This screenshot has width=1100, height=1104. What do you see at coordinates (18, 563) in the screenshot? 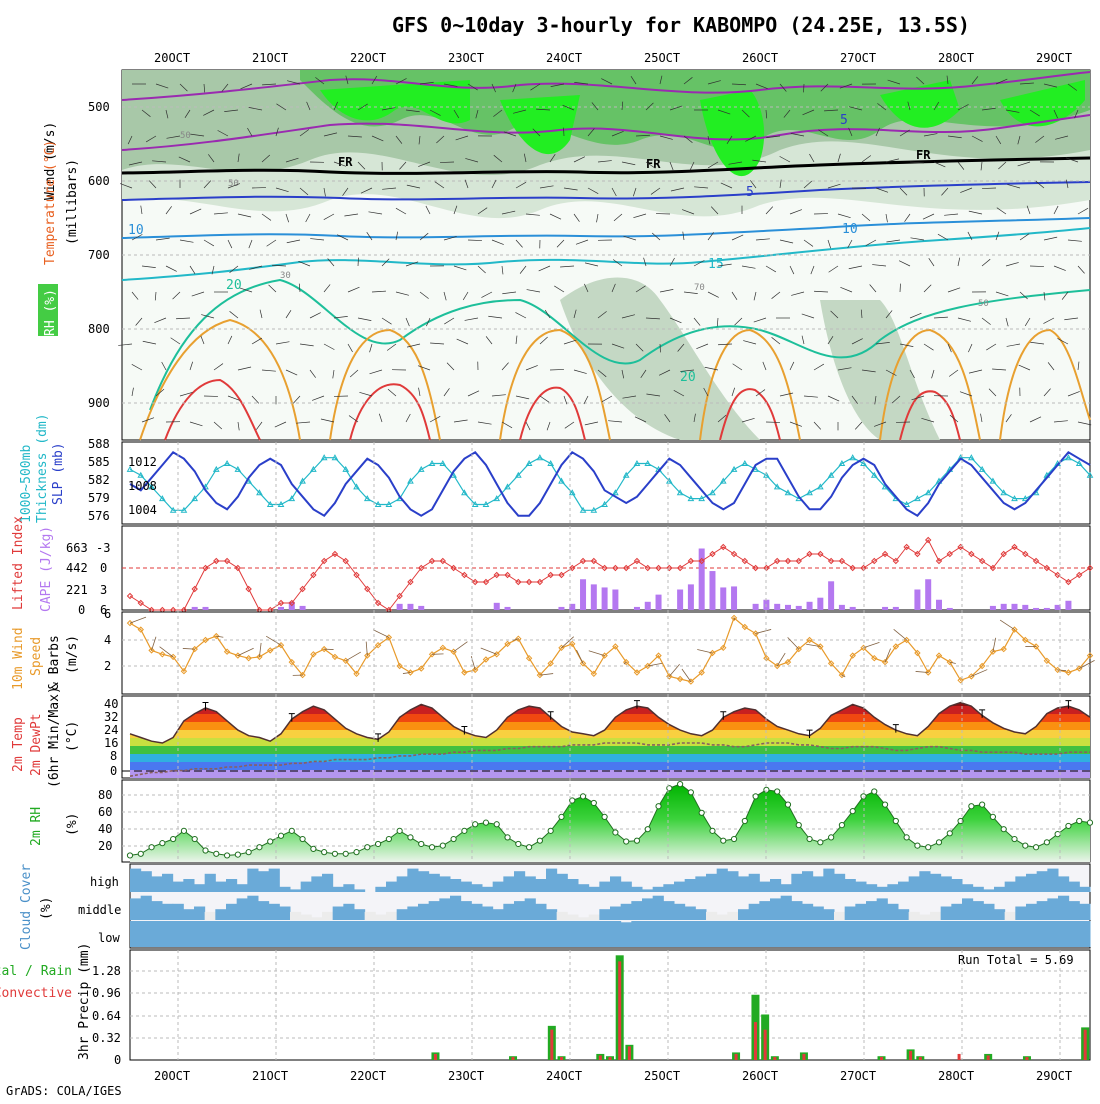
I see `li-label: Lifted Index` at bounding box center [18, 563].